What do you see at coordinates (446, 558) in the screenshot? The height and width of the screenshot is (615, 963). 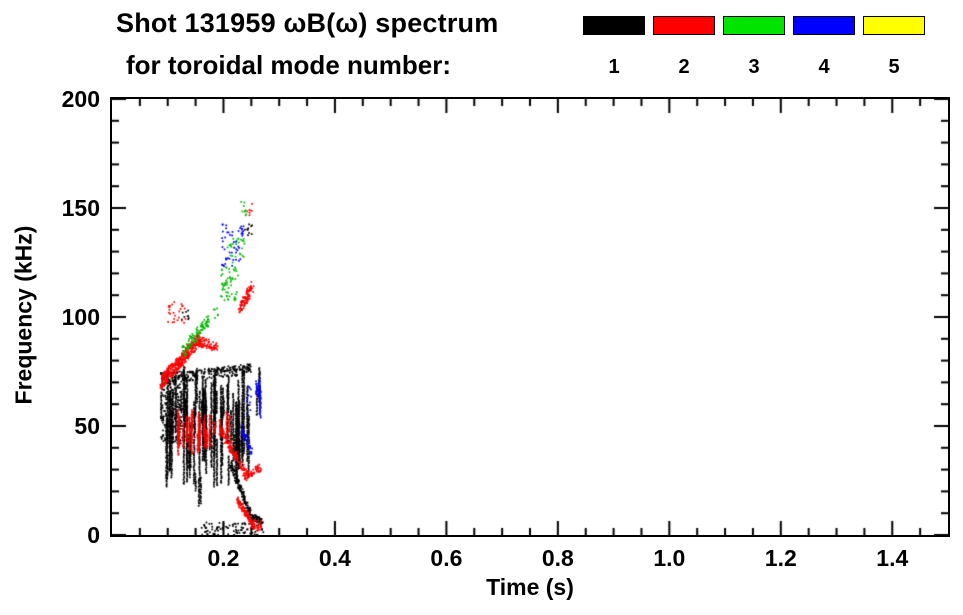 I see `x-tick-label: 0.6` at bounding box center [446, 558].